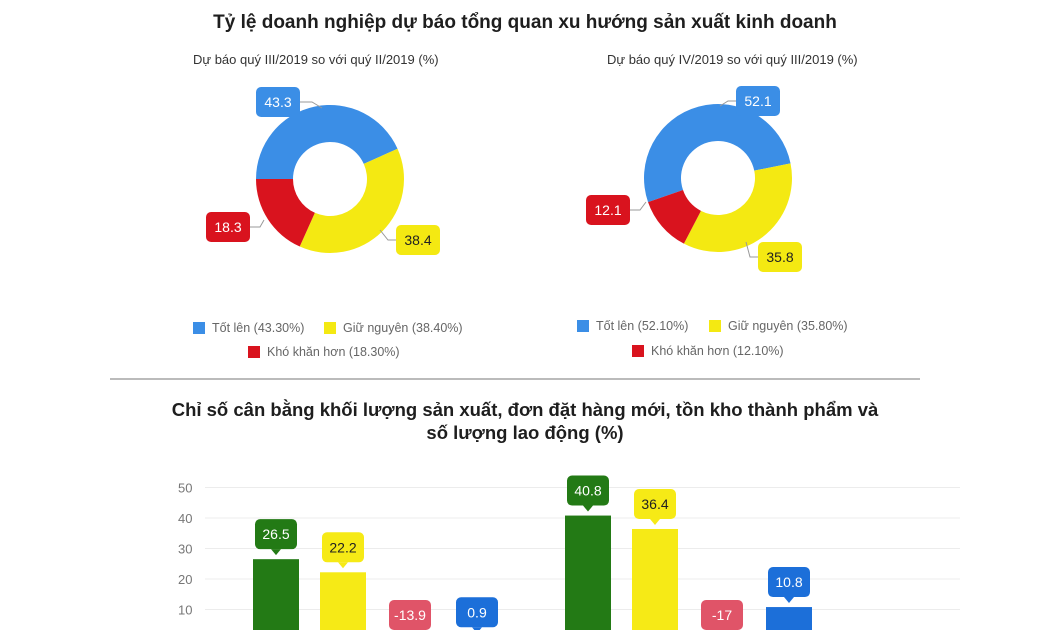 The height and width of the screenshot is (630, 1050). What do you see at coordinates (607, 210) in the screenshot?
I see `svg-text: 12.1` at bounding box center [607, 210].